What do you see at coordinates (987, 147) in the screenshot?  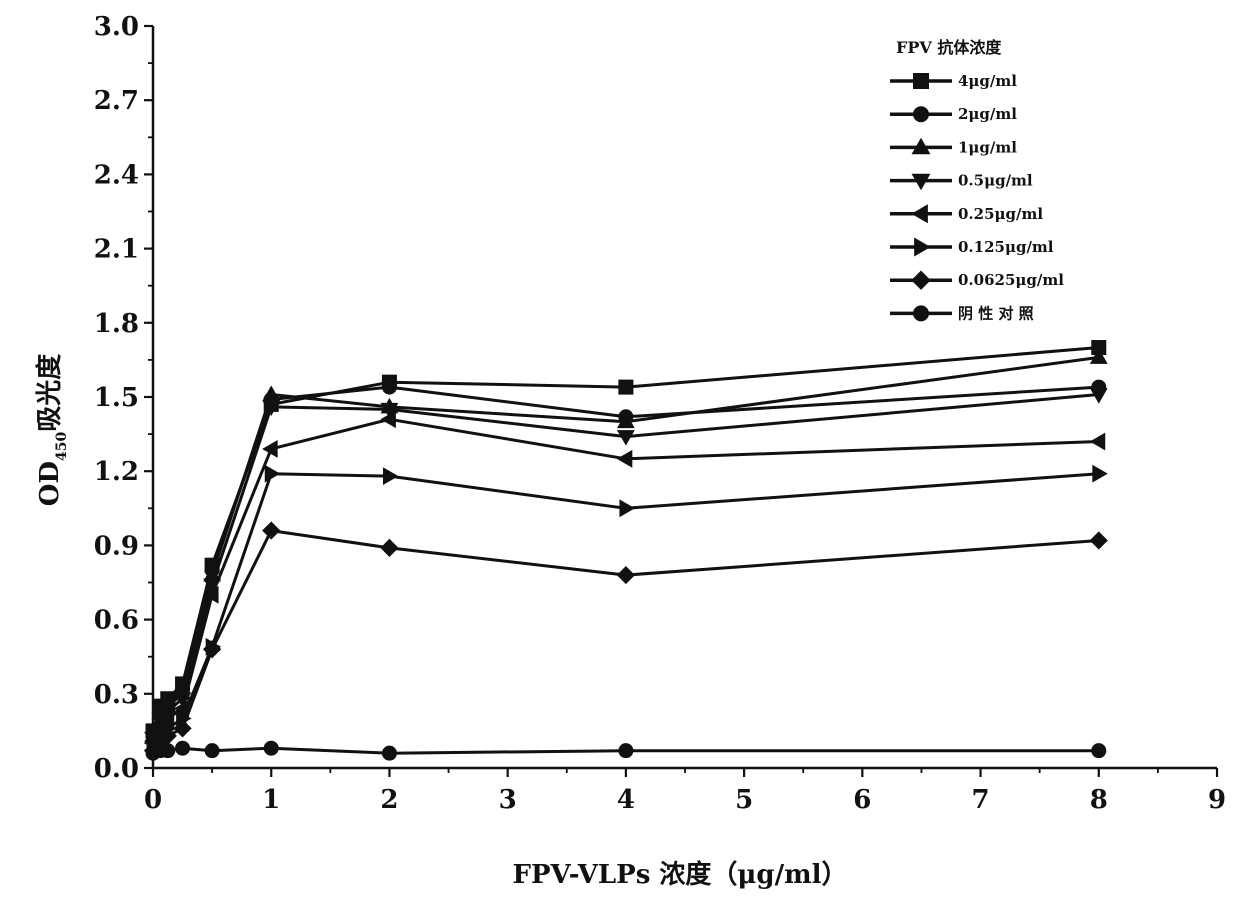 I see `legend-label: 1μg/ml` at bounding box center [987, 147].